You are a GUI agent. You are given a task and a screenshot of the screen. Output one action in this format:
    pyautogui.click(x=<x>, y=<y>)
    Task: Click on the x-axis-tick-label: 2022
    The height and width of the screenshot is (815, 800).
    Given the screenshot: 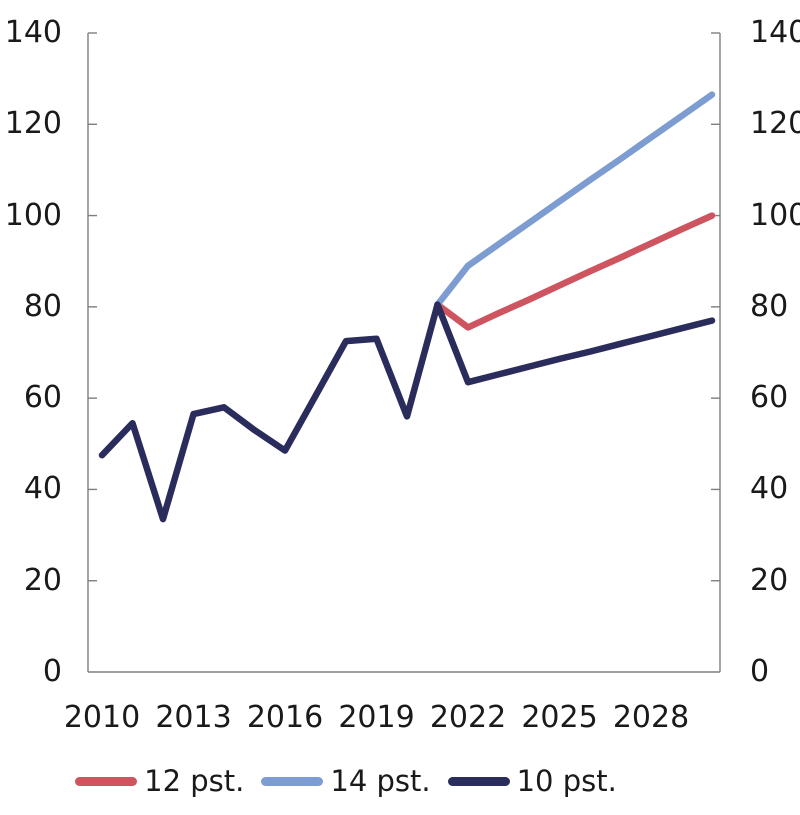 What is the action you would take?
    pyautogui.click(x=468, y=717)
    